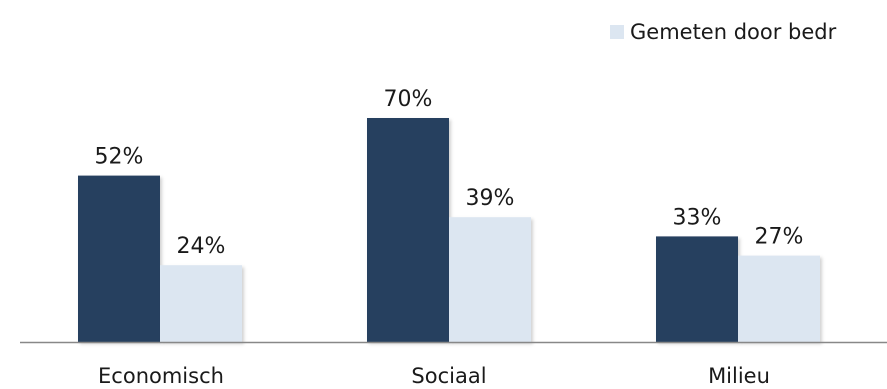 Image resolution: width=887 pixels, height=389 pixels. I want to click on data-label-sociaal-series-1: 70%, so click(408, 99).